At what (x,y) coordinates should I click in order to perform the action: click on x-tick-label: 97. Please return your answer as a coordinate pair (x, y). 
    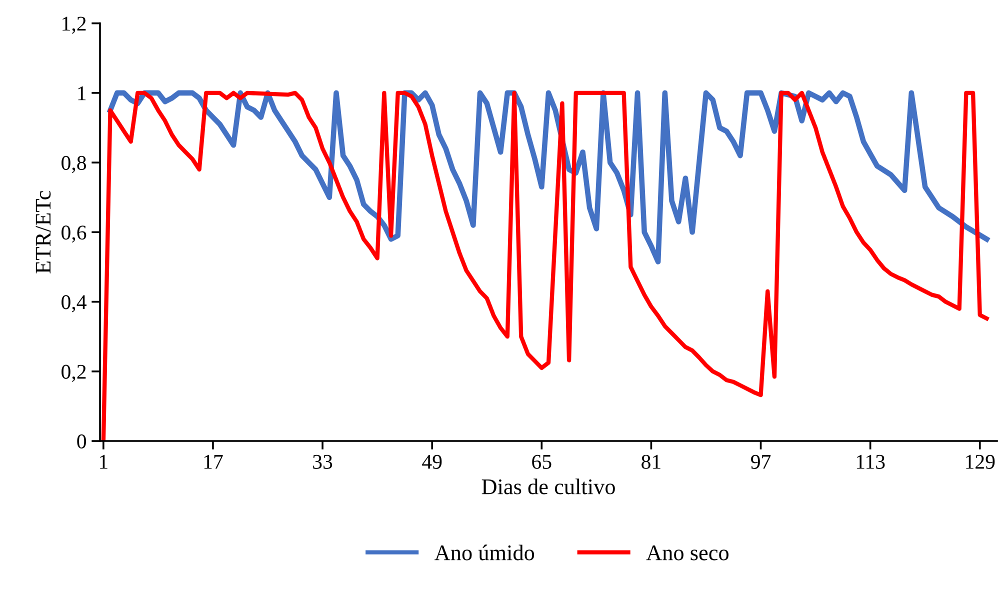
    Looking at the image, I should click on (761, 461).